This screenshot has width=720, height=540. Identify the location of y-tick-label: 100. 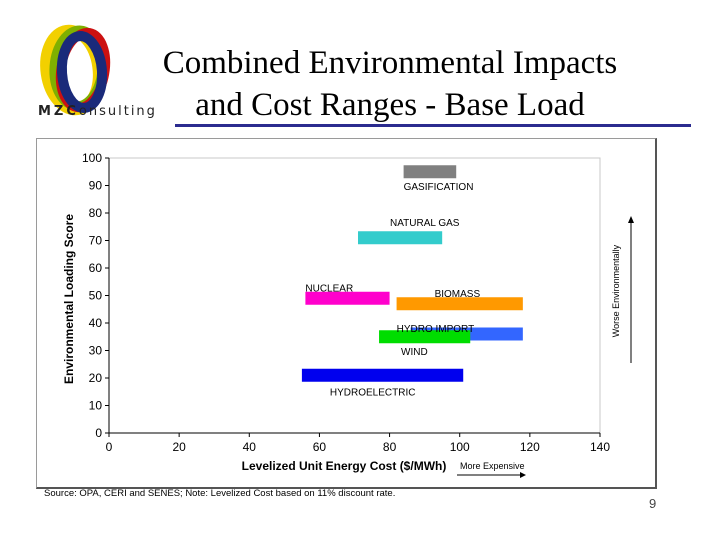
(92, 158).